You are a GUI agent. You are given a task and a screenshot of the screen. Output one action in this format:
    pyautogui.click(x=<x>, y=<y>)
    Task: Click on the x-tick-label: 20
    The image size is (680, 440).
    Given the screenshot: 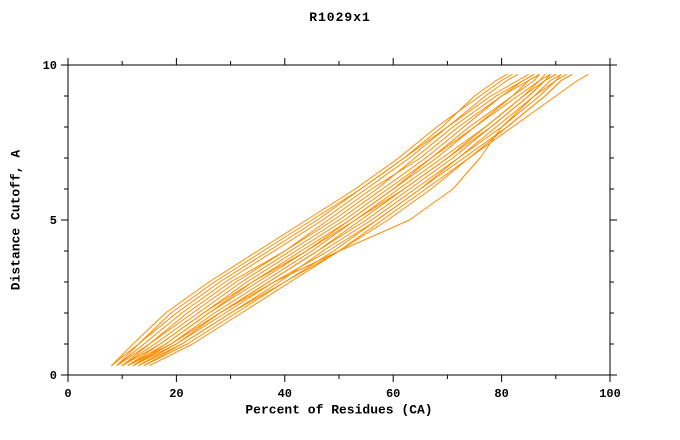 What is the action you would take?
    pyautogui.click(x=176, y=394)
    